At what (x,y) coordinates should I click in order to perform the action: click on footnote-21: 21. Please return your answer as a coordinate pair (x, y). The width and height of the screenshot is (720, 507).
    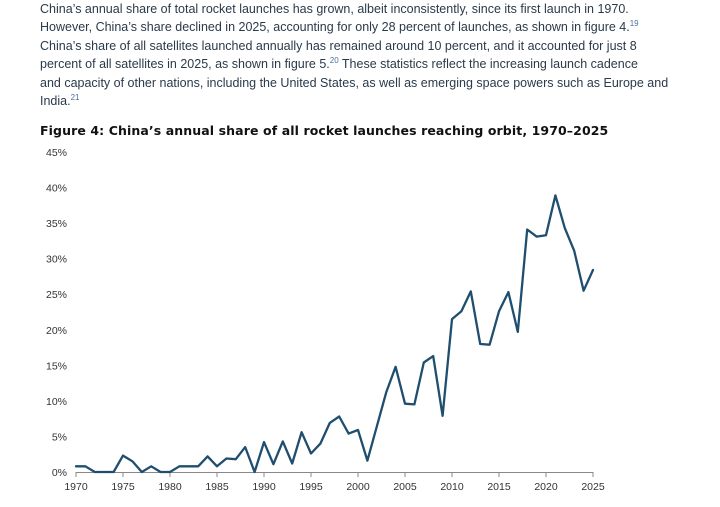
    Looking at the image, I should click on (75, 98).